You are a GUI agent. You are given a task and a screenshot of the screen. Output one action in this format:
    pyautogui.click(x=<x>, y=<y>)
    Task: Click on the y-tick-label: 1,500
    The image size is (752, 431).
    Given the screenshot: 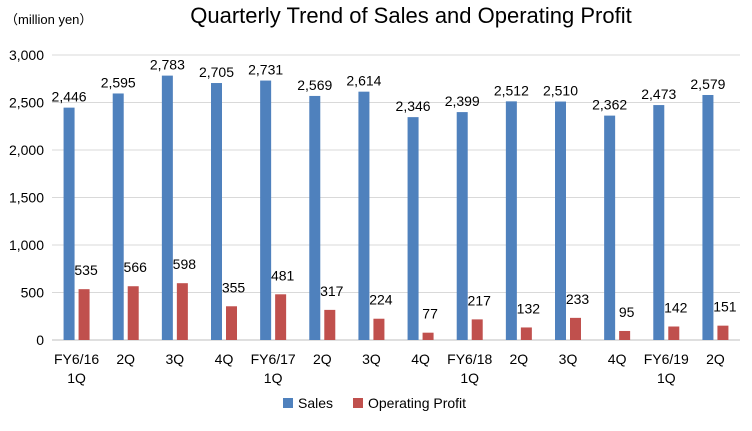 What is the action you would take?
    pyautogui.click(x=26, y=198)
    